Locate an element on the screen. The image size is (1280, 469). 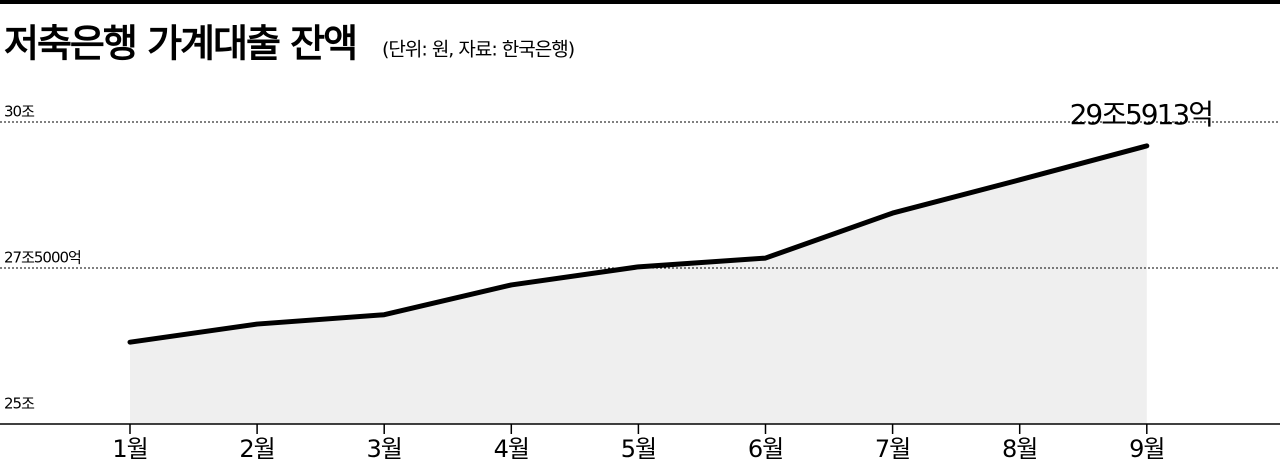
x-tick-label: 5월 is located at coordinates (638, 449).